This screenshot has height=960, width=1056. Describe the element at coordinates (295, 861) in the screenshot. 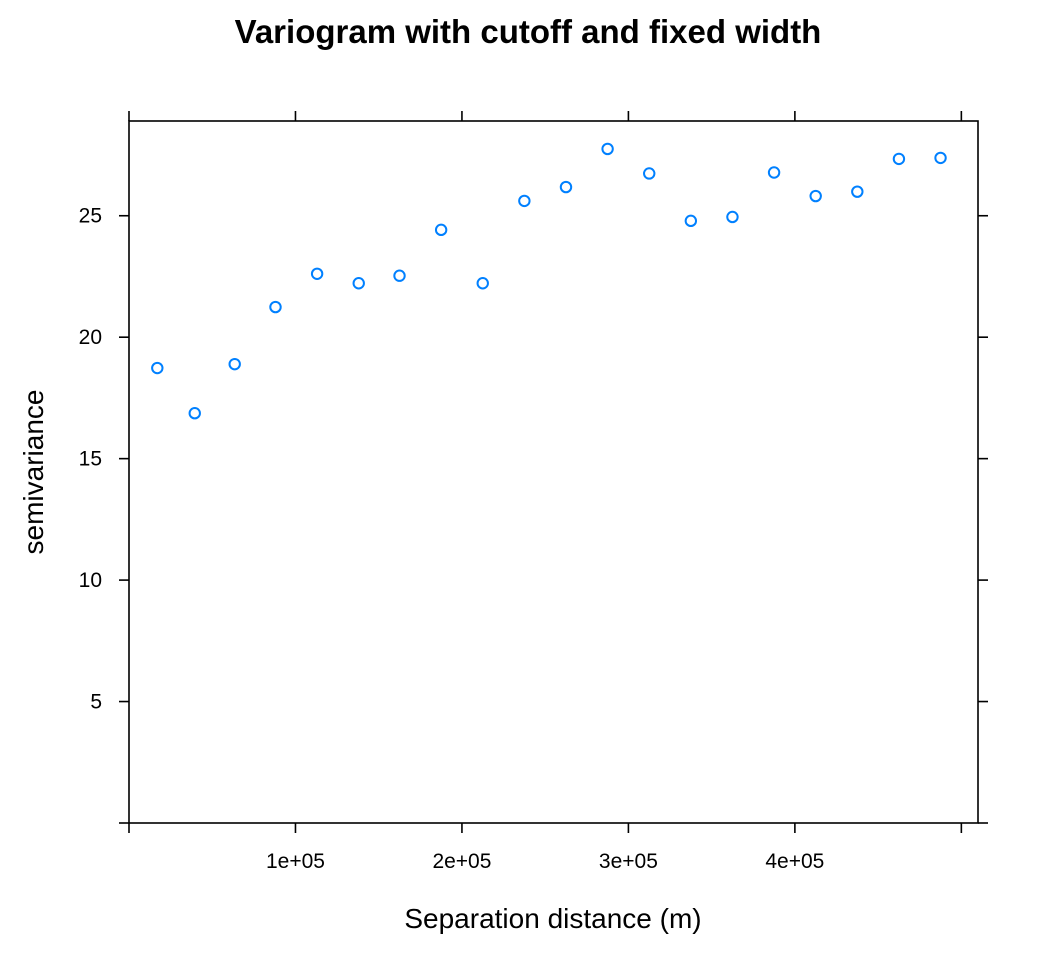

I see `x-tick-label-1: 1e+05` at that location.